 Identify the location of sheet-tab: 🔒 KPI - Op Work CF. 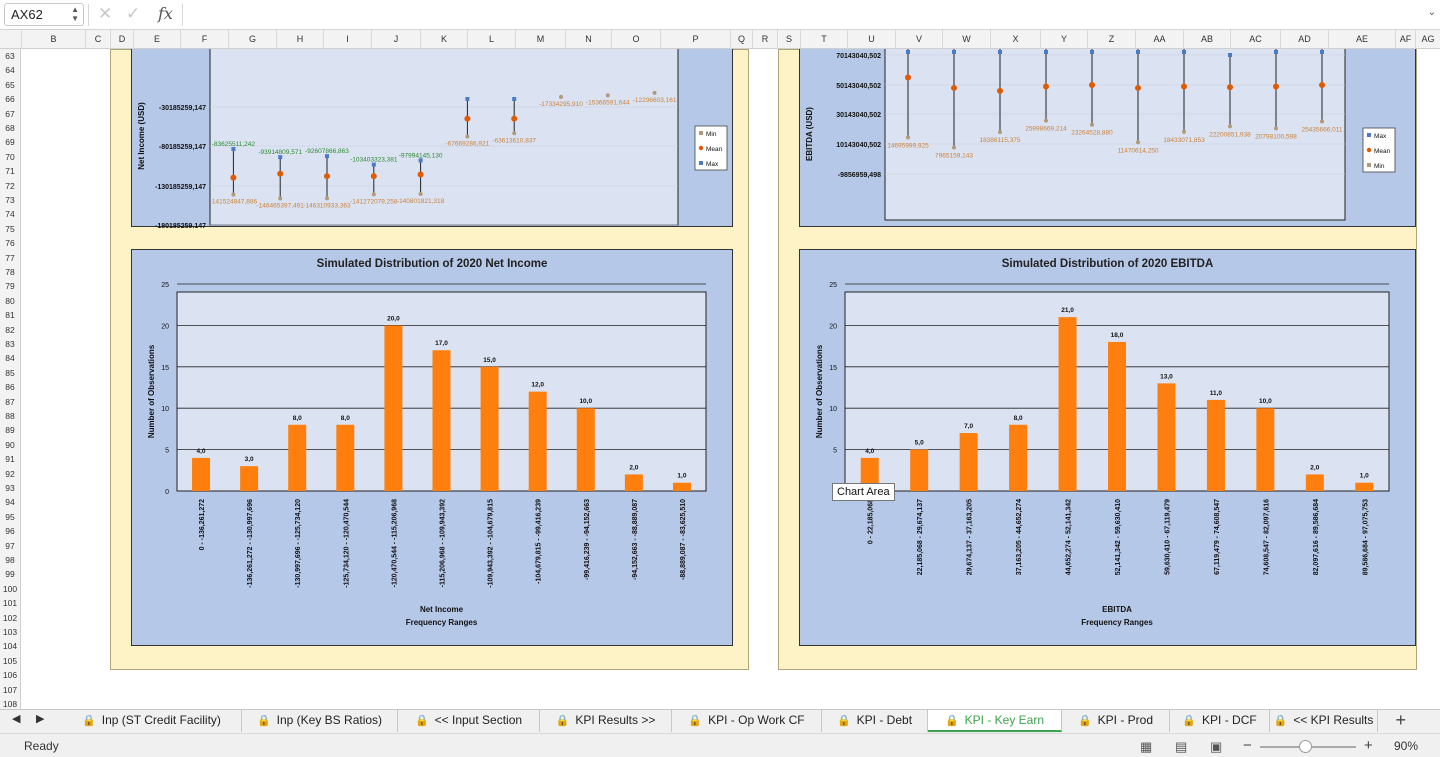
(747, 721).